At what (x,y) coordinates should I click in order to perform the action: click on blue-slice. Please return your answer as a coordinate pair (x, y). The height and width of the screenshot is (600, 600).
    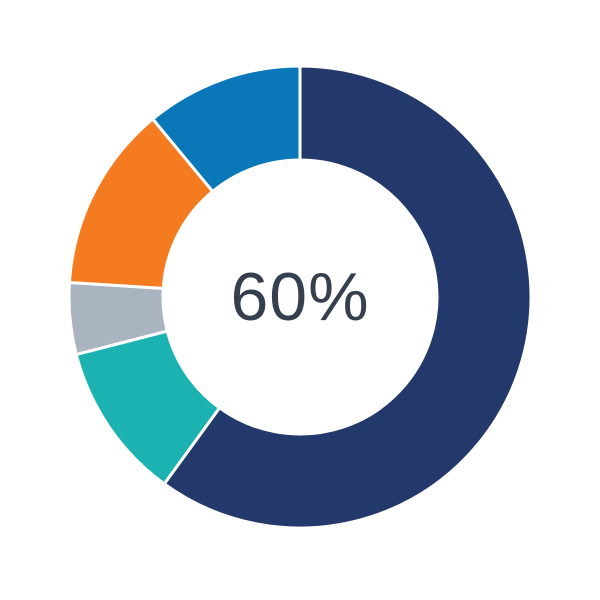
    Looking at the image, I should click on (226, 129).